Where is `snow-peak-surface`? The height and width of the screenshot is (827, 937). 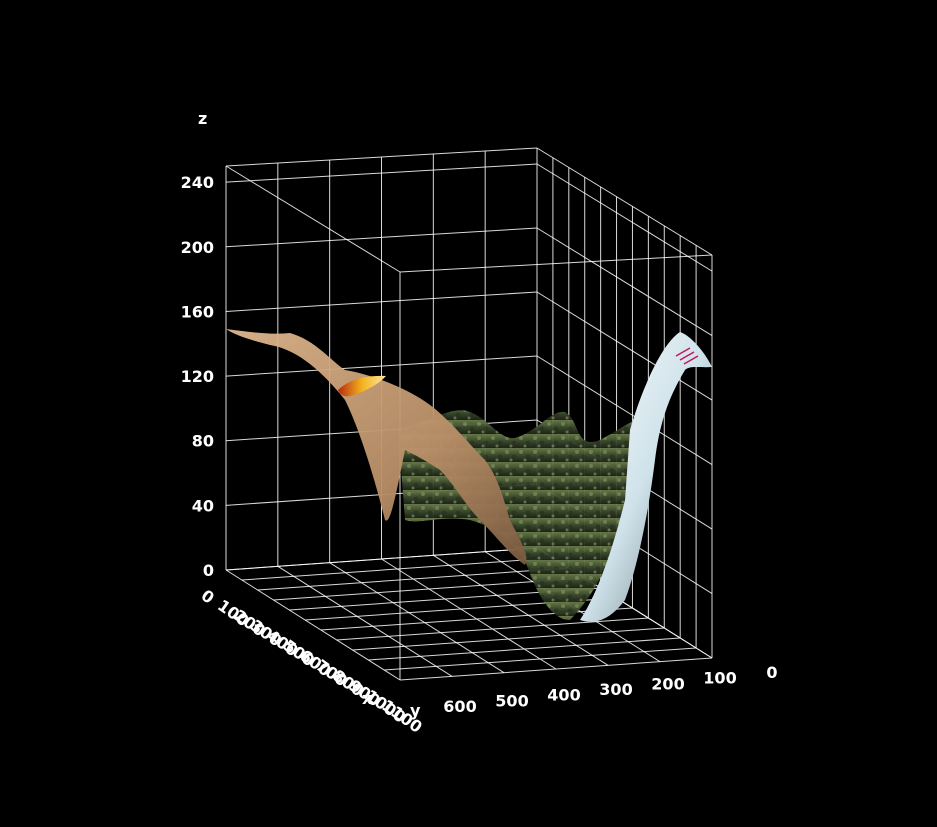
snow-peak-surface is located at coordinates (646, 477).